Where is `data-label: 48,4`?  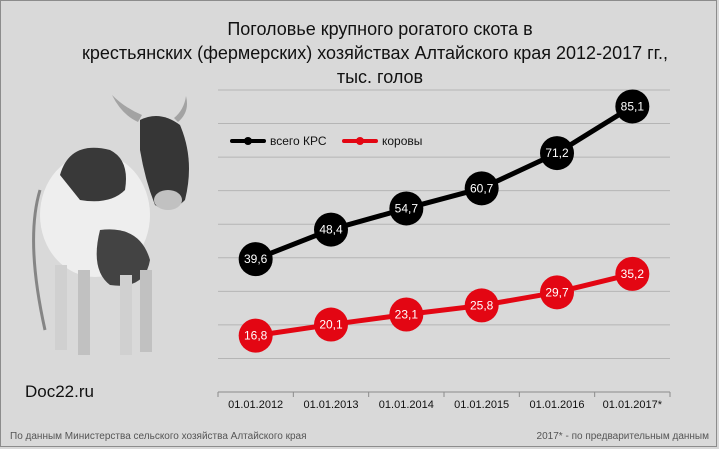
data-label: 48,4 is located at coordinates (331, 230).